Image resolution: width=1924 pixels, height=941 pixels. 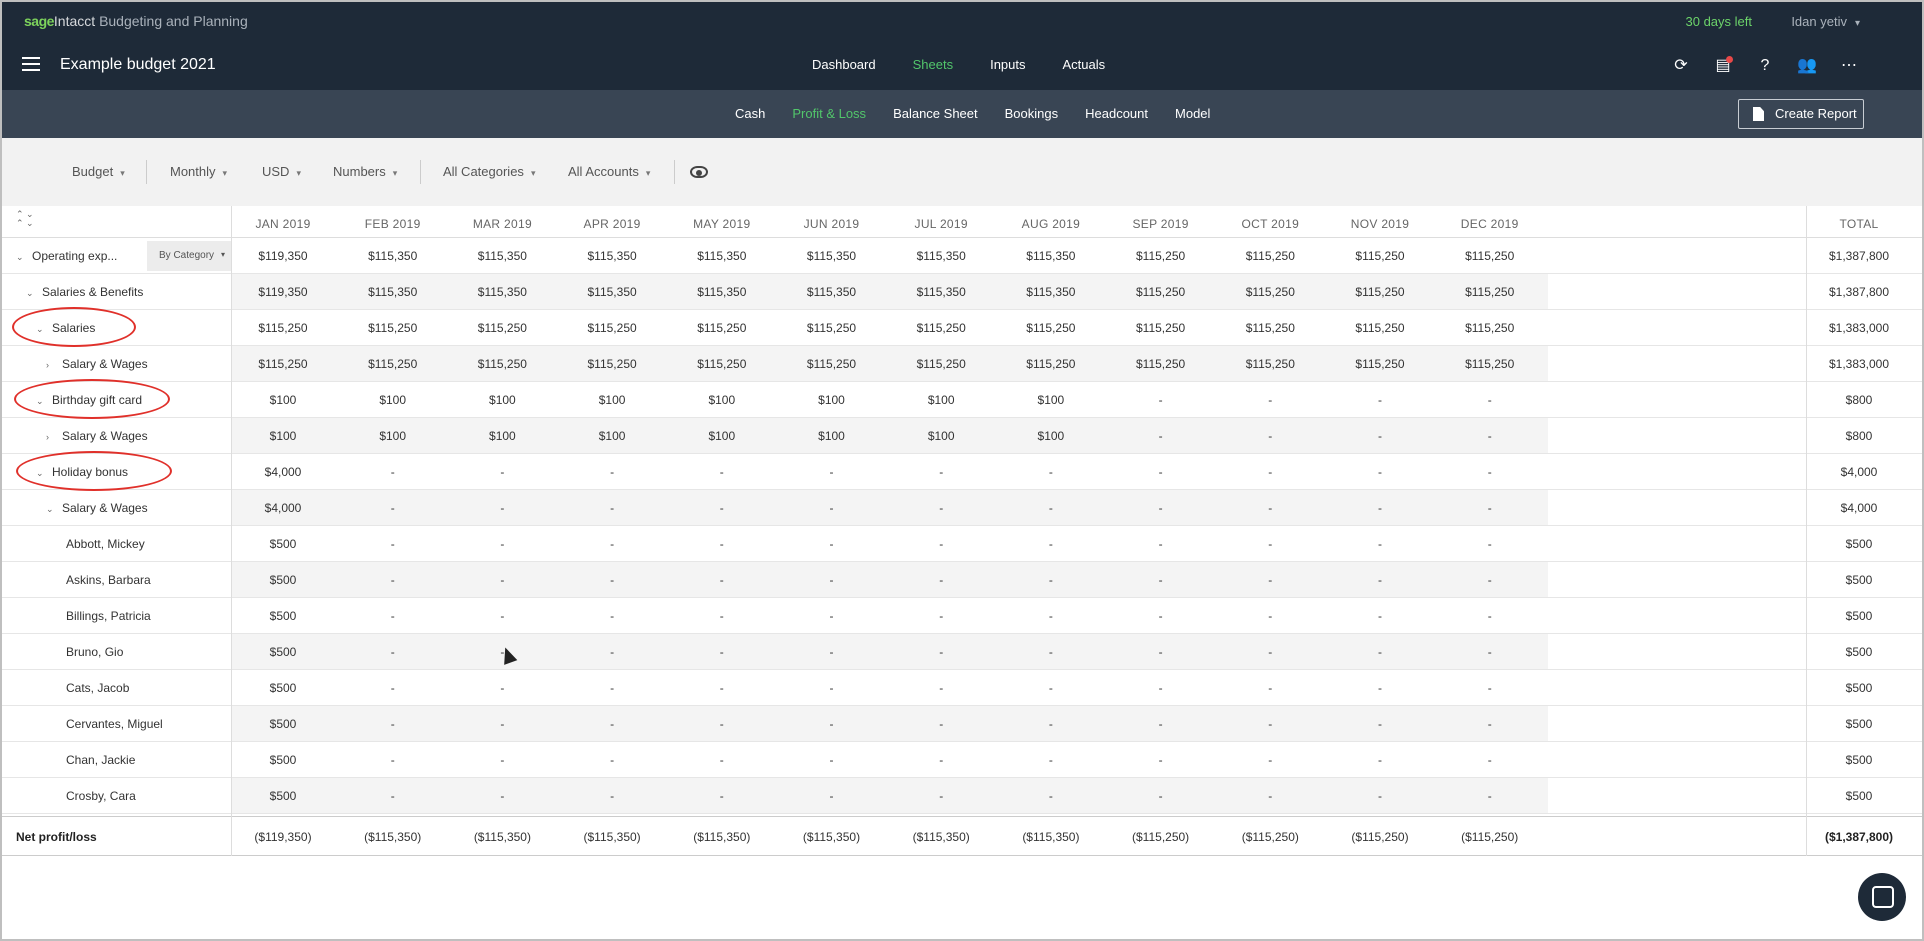 I want to click on chat-icon, so click(x=1882, y=897).